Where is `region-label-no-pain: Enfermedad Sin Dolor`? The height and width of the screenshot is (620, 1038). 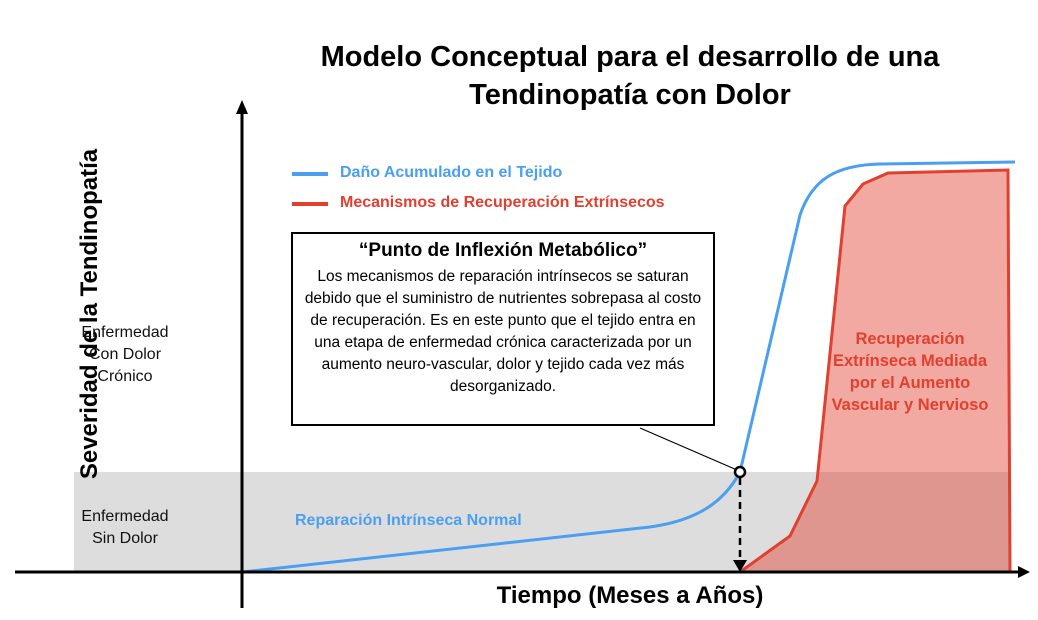 region-label-no-pain: Enfermedad Sin Dolor is located at coordinates (125, 528).